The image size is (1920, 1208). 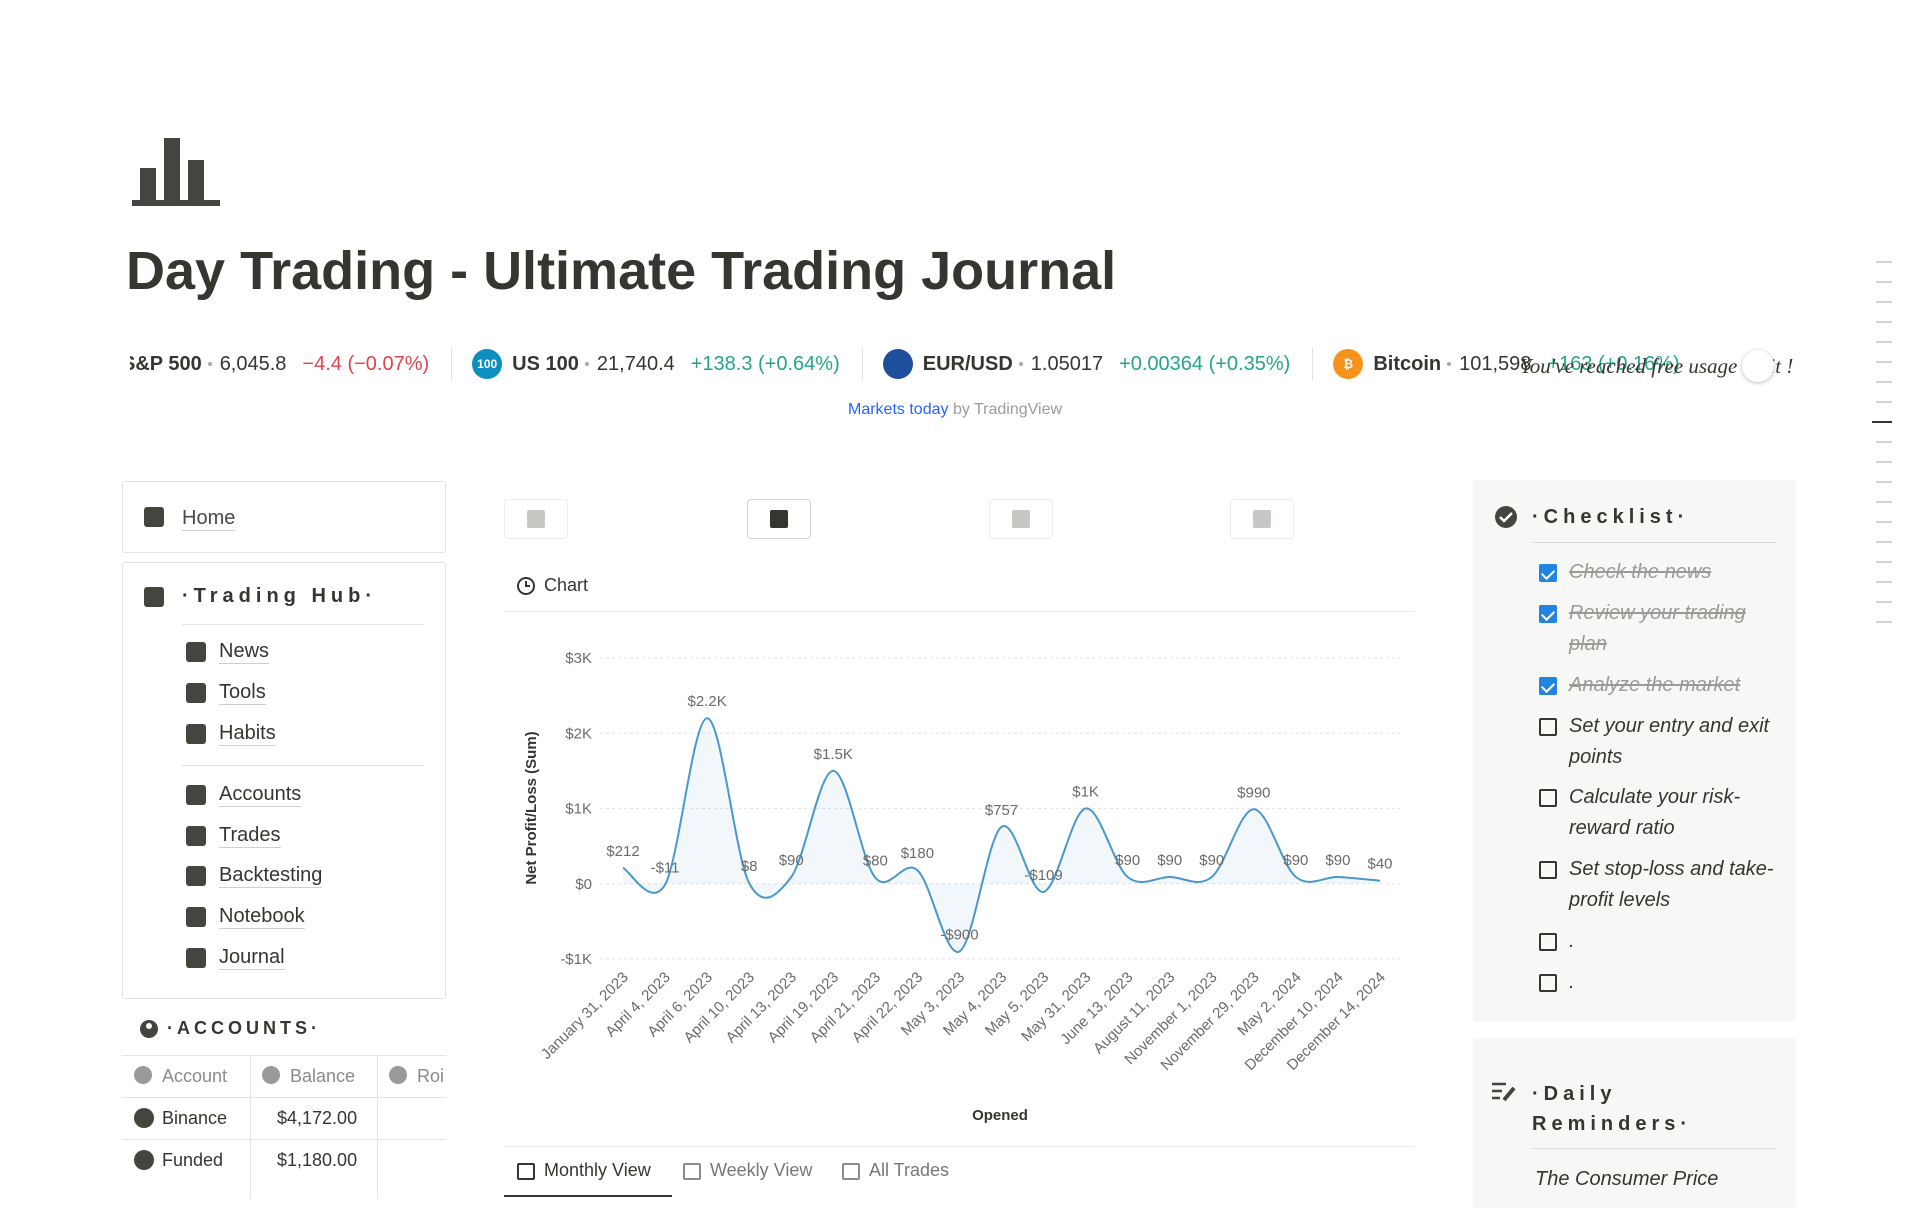 What do you see at coordinates (250, 836) in the screenshot?
I see `nav-link: Trades` at bounding box center [250, 836].